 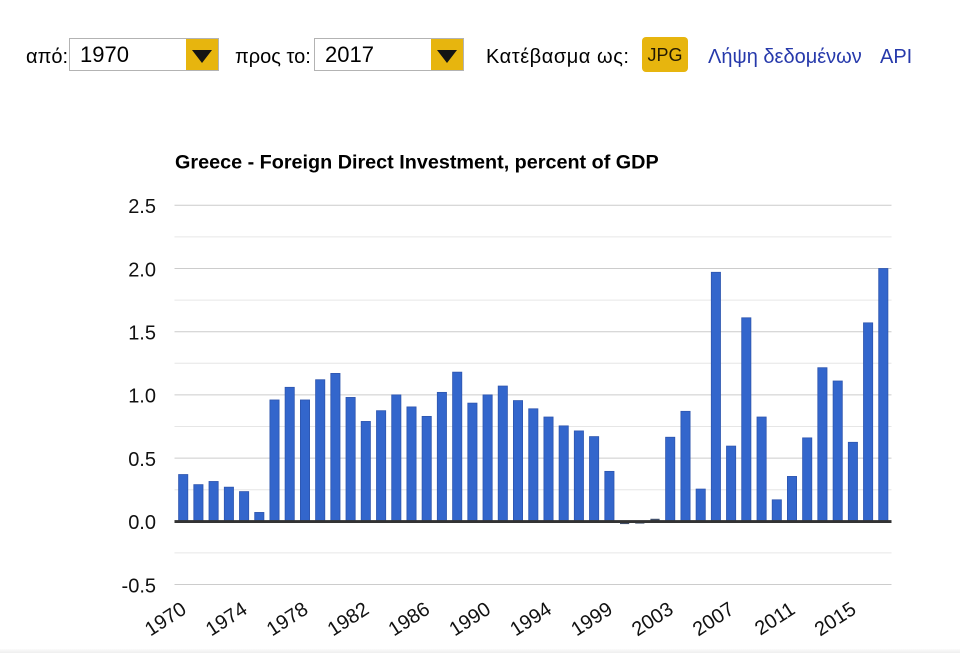 I want to click on svg-text: 2.0, so click(x=142, y=270).